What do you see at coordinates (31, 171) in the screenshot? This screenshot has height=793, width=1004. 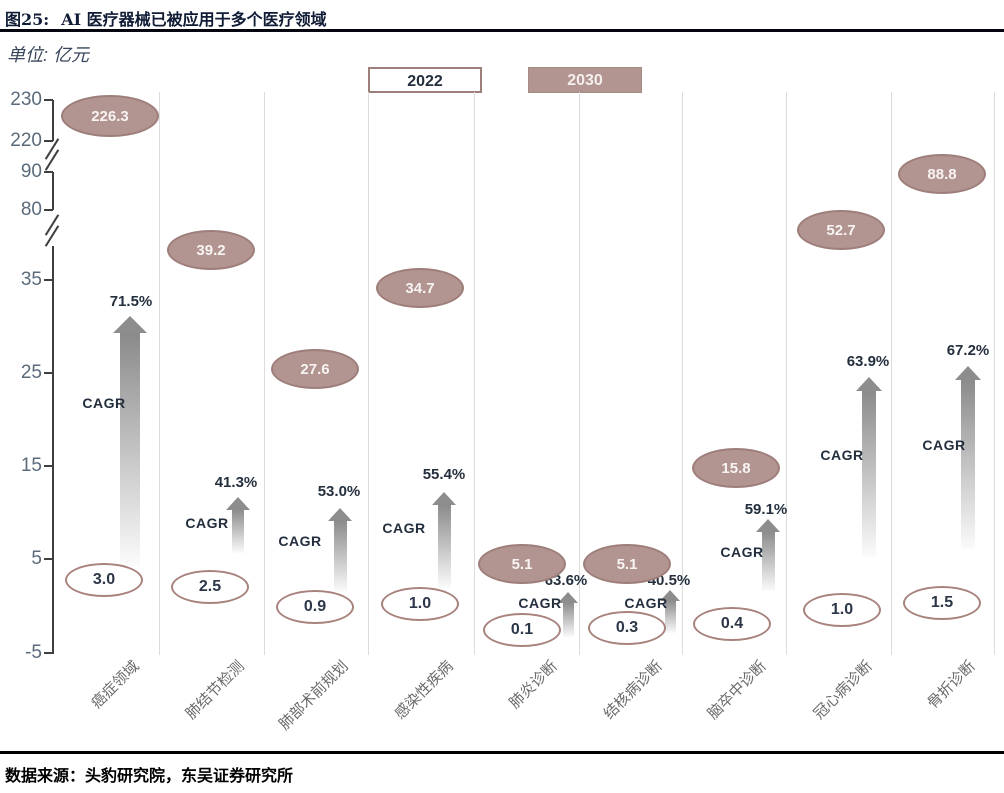 I see `y-tick-label: 90` at bounding box center [31, 171].